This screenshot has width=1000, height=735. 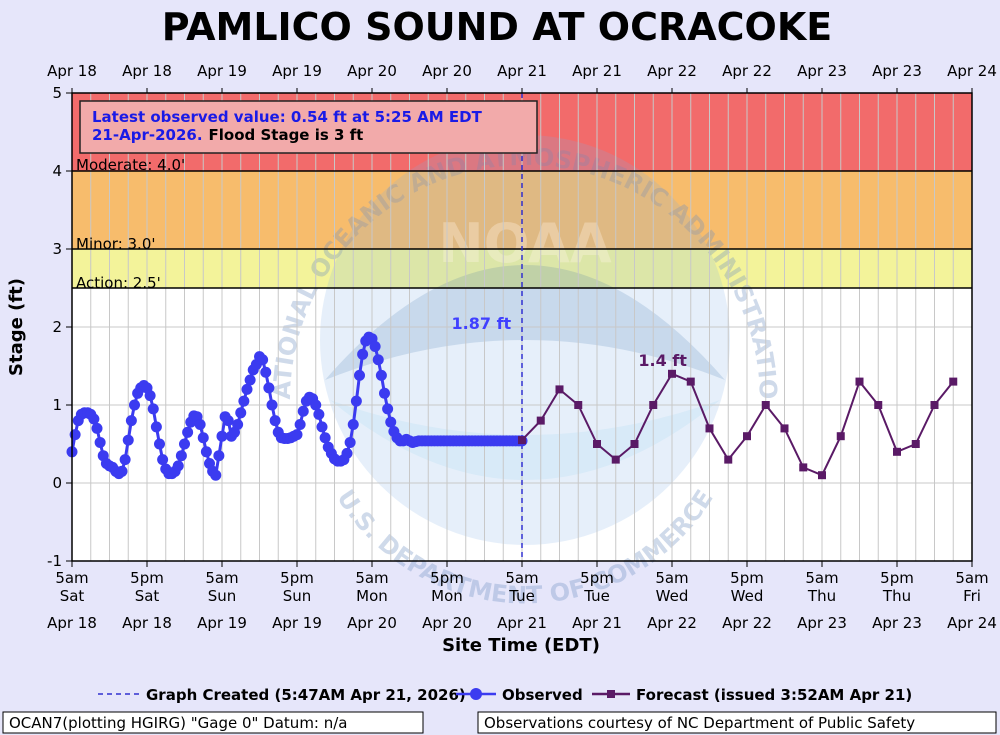 I want to click on top-date-label: Apr 19, so click(x=222, y=71).